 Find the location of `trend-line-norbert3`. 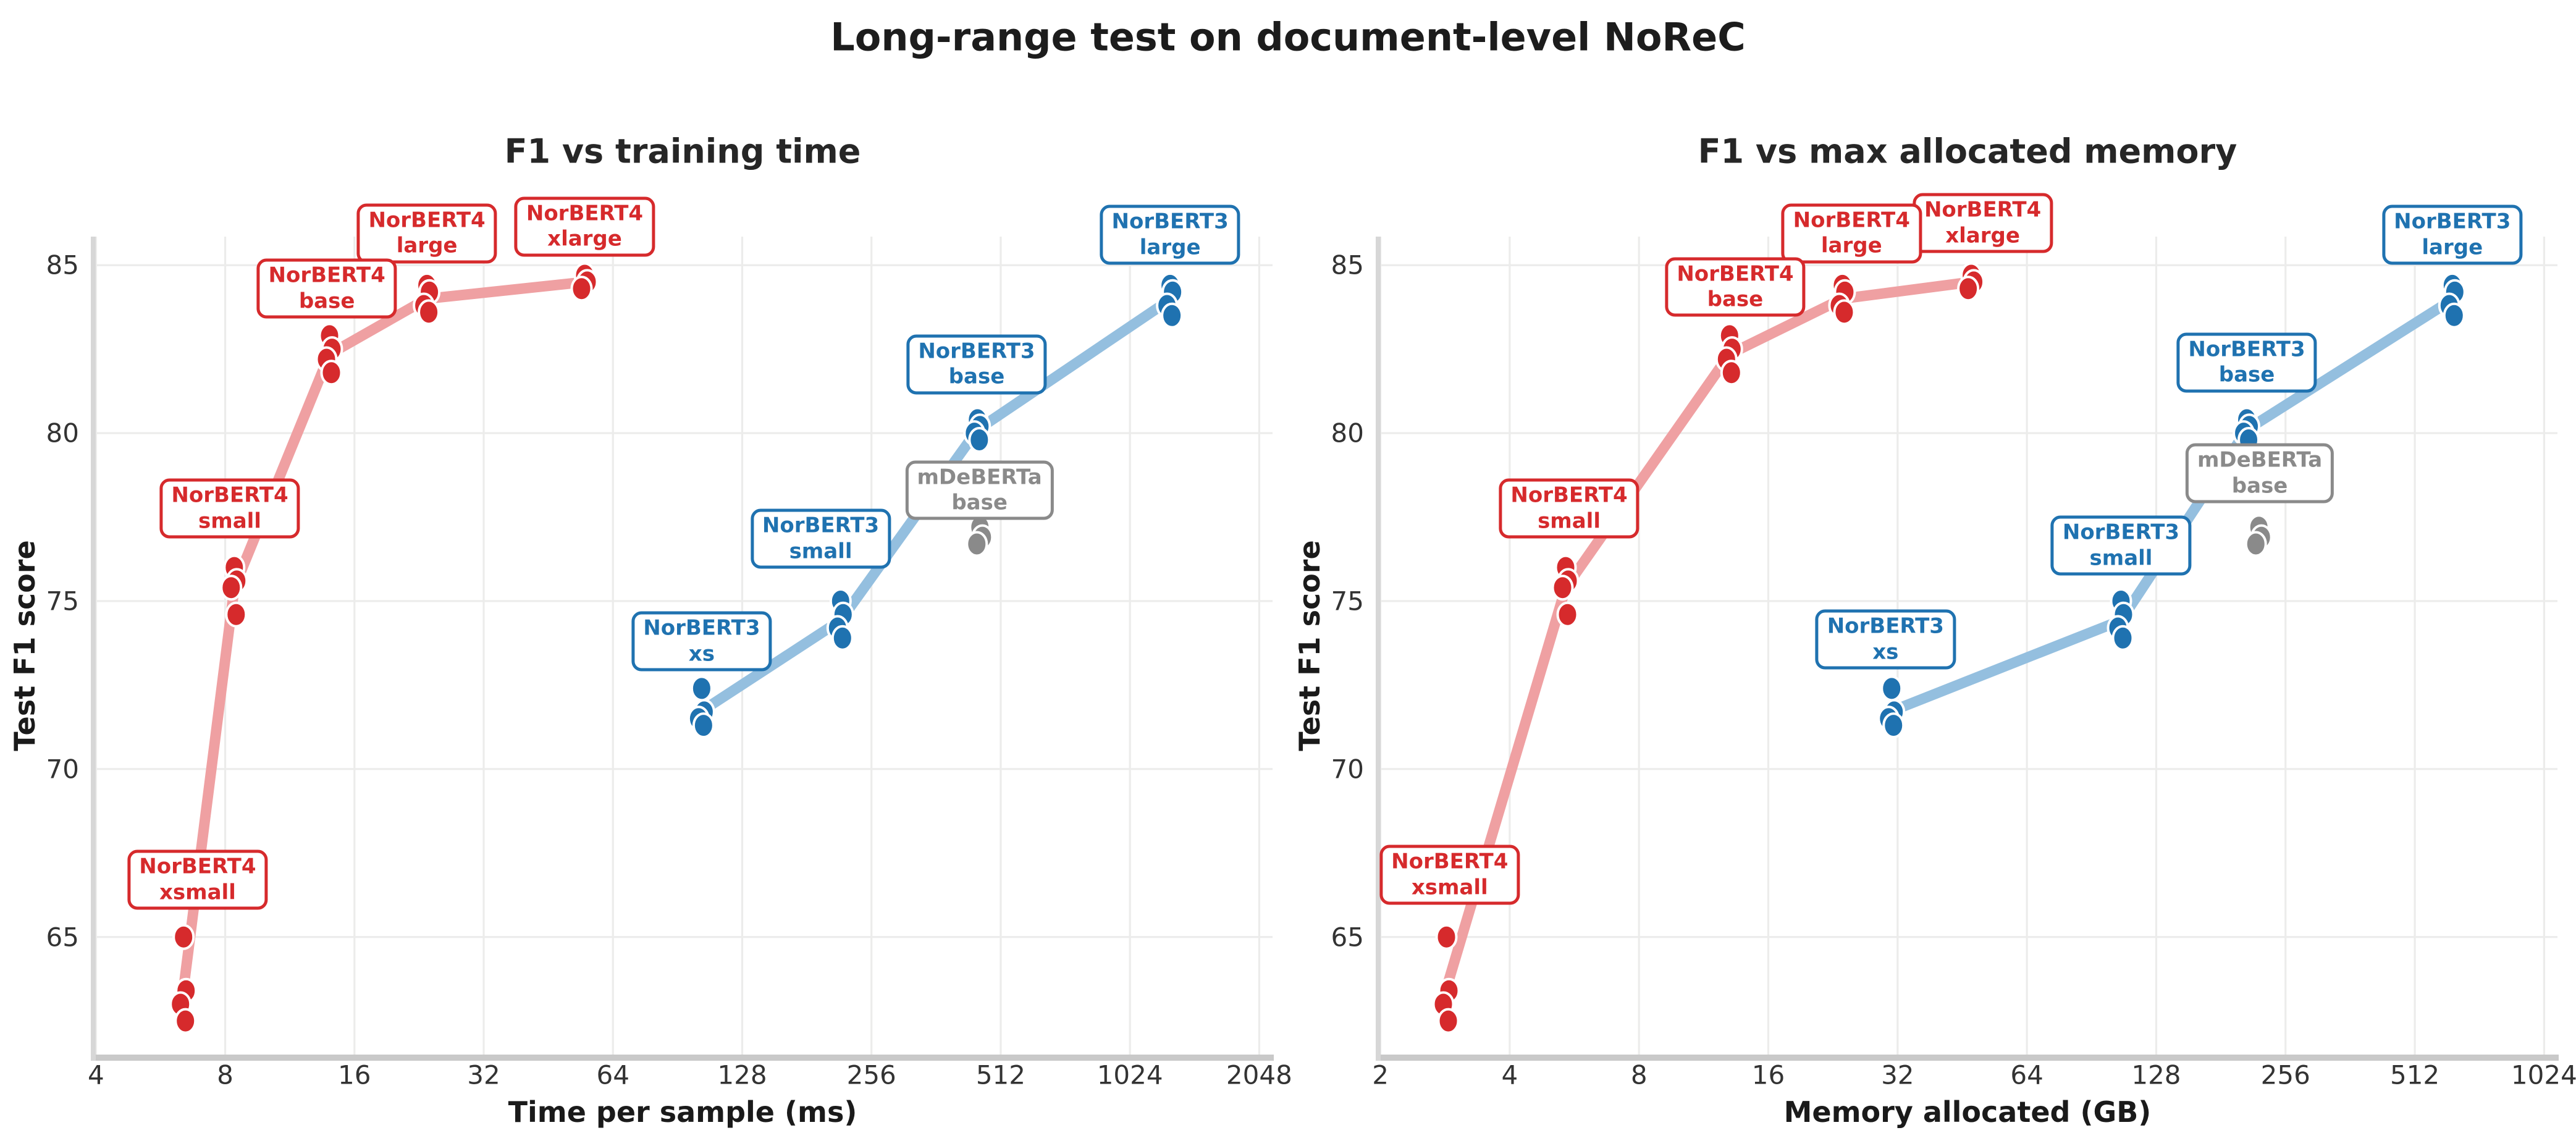

trend-line-norbert3 is located at coordinates (2172, 505).